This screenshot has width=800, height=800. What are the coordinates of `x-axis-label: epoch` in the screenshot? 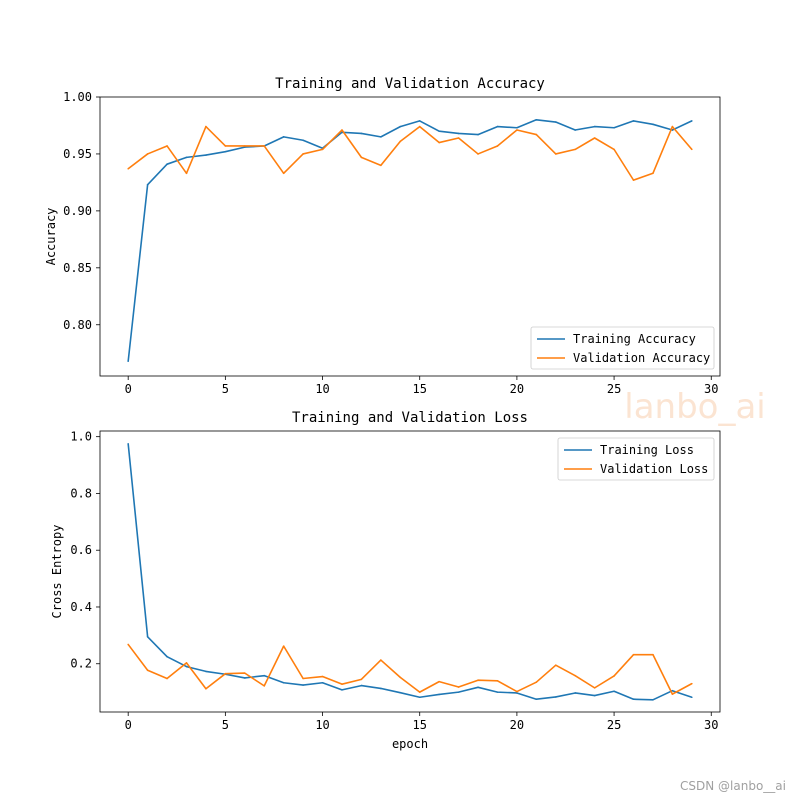 It's located at (410, 744).